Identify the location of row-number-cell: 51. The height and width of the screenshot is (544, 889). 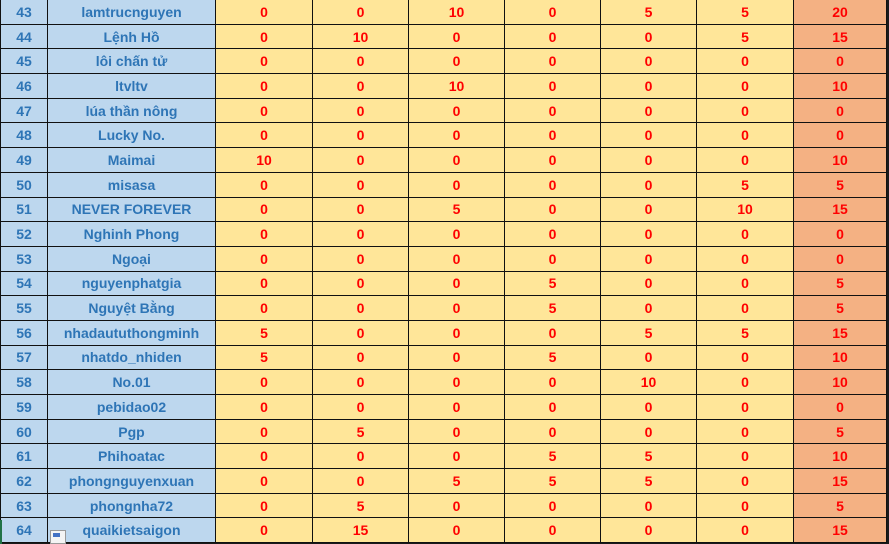
(24, 209).